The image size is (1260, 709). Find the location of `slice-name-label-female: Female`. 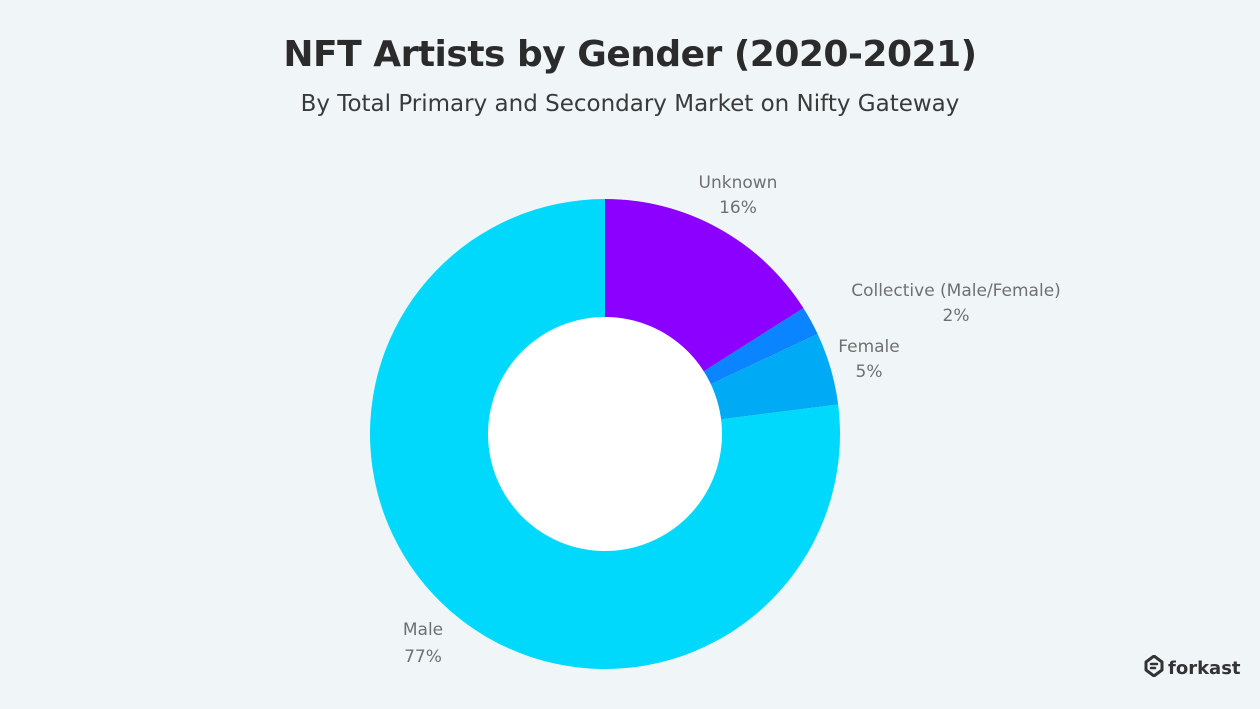

slice-name-label-female: Female is located at coordinates (868, 347).